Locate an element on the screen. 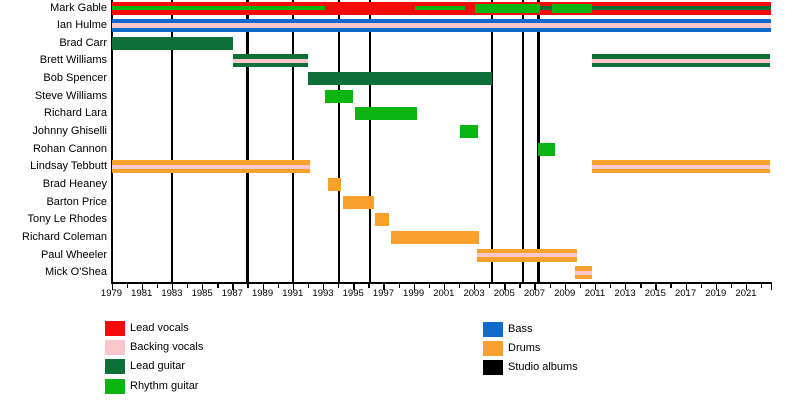  year-label: 2007 is located at coordinates (534, 293).